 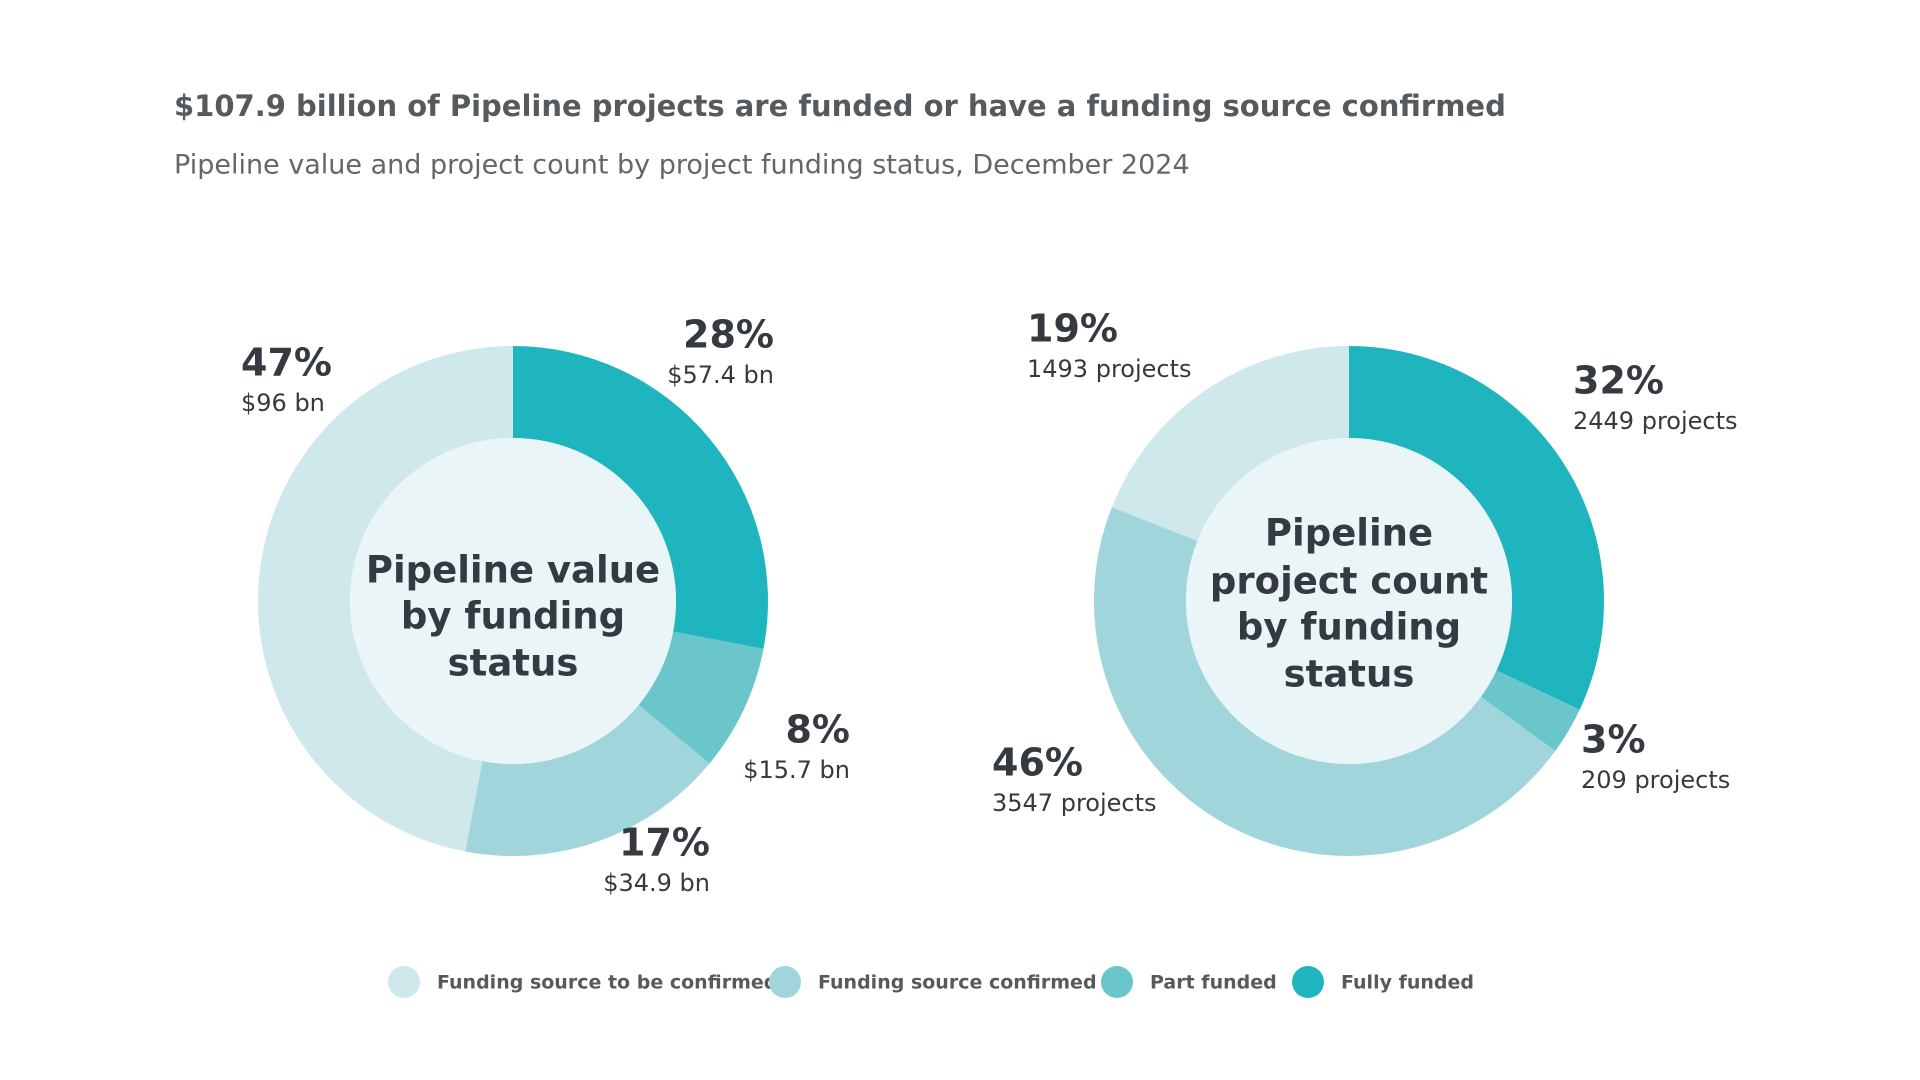 I want to click on percent-label: 8%, so click(x=817, y=730).